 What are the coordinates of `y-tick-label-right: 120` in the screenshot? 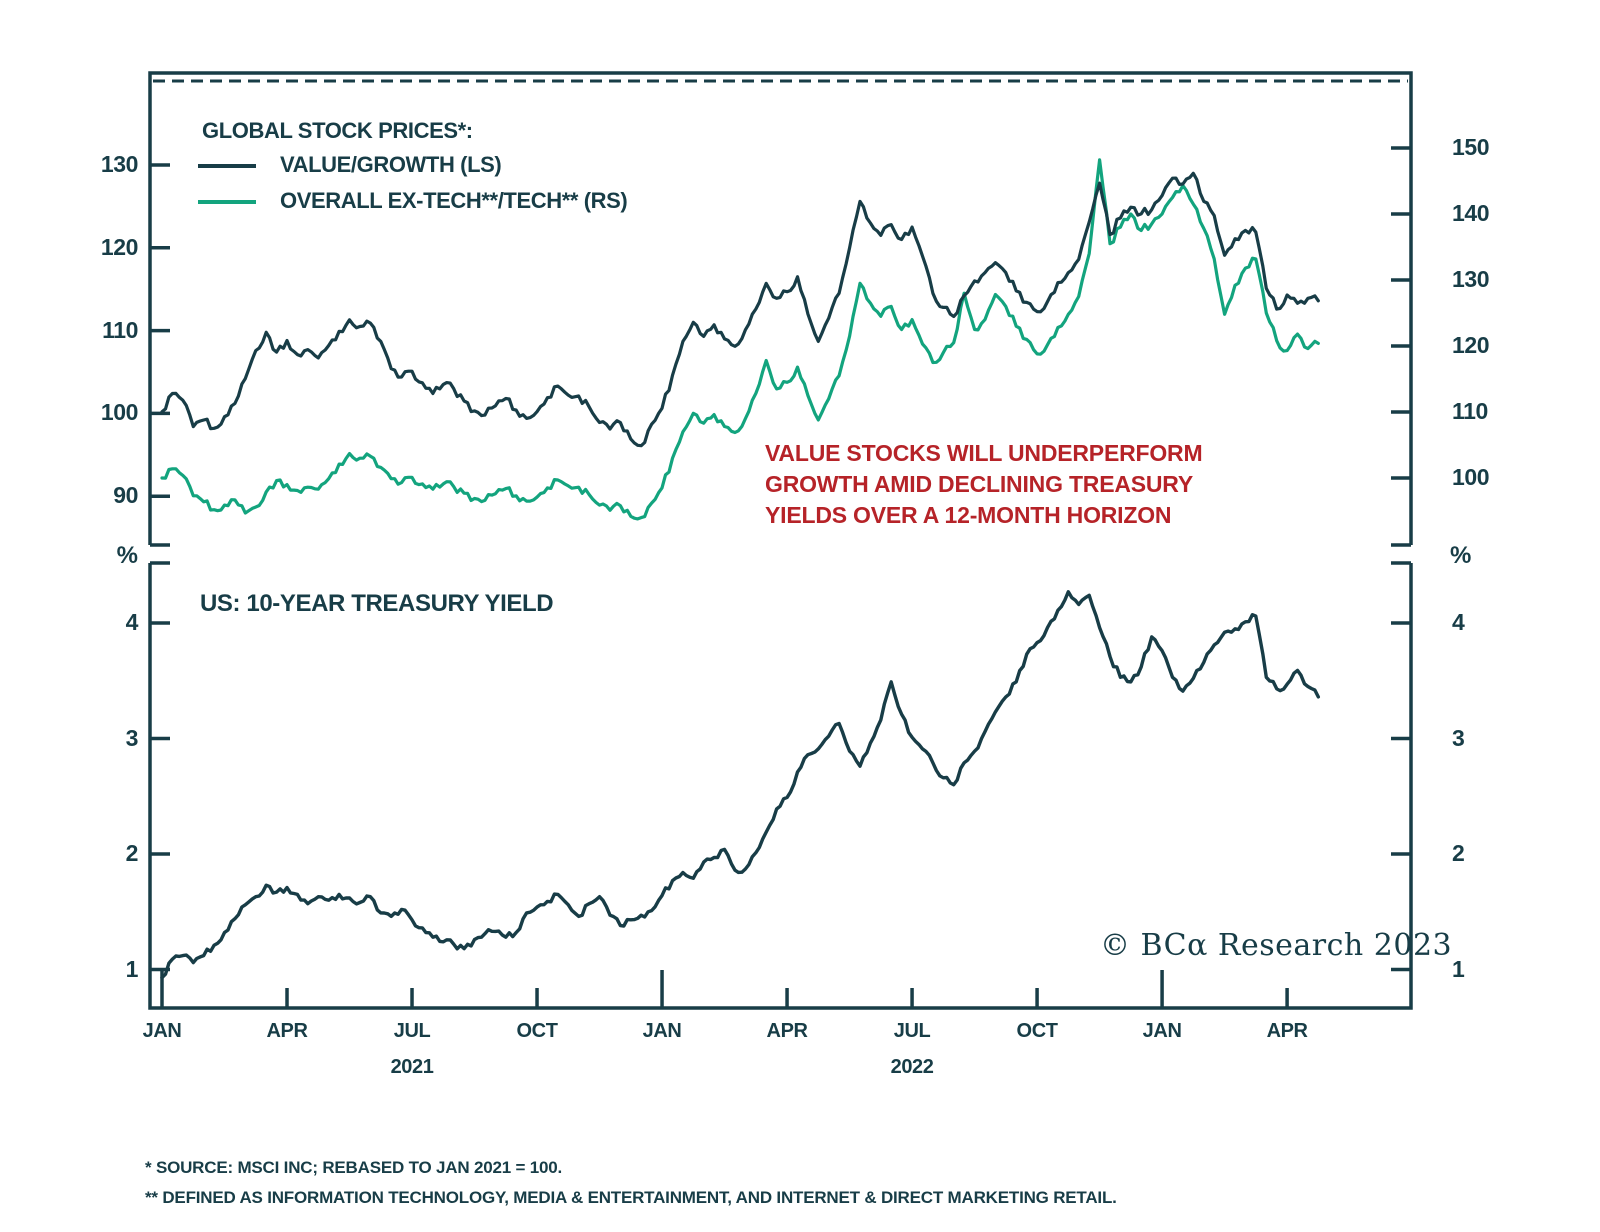 It's located at (1471, 345).